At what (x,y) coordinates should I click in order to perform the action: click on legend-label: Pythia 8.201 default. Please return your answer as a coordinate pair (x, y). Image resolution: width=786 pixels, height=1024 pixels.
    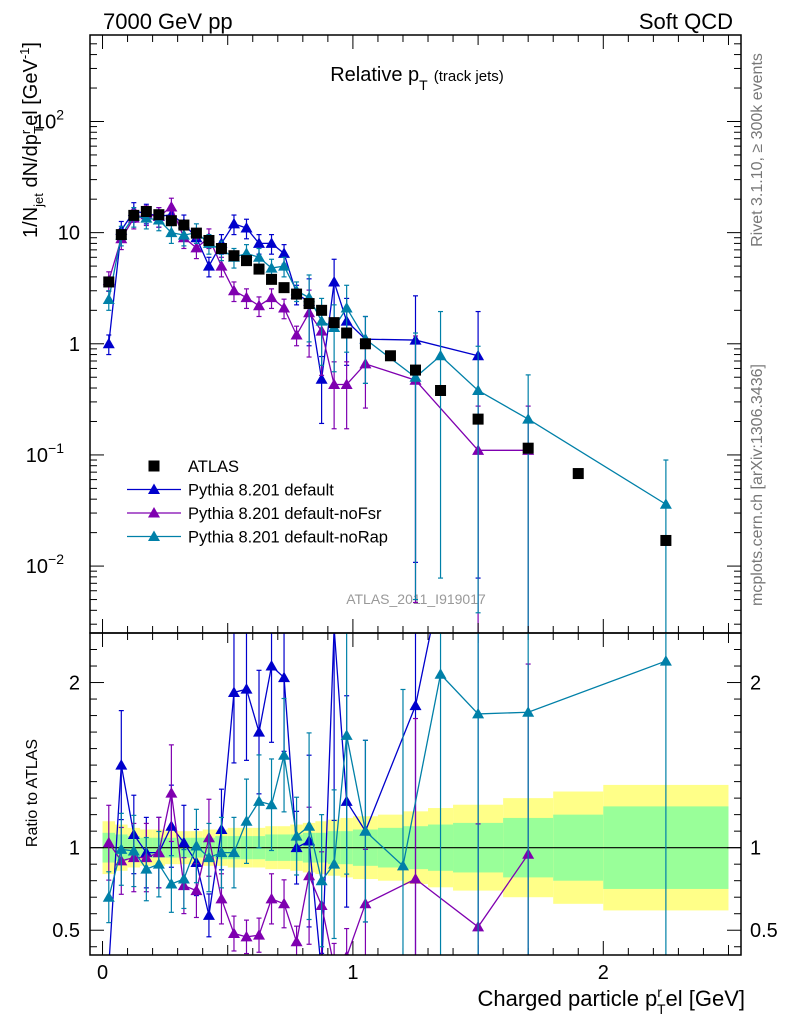
    Looking at the image, I should click on (261, 491).